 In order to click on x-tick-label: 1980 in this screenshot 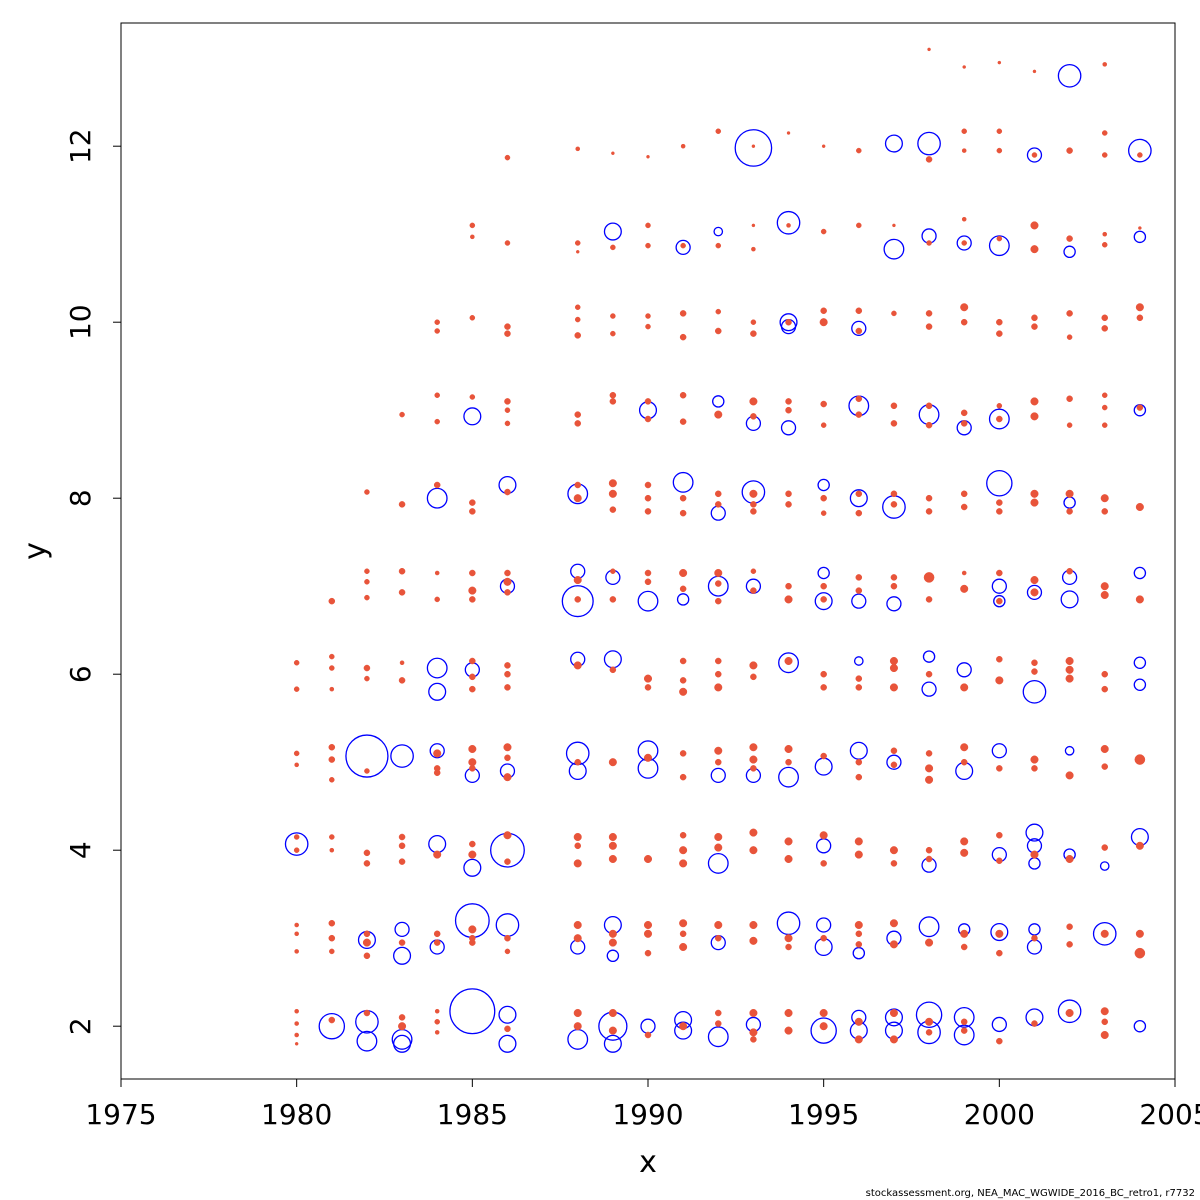, I will do `click(296, 1114)`.